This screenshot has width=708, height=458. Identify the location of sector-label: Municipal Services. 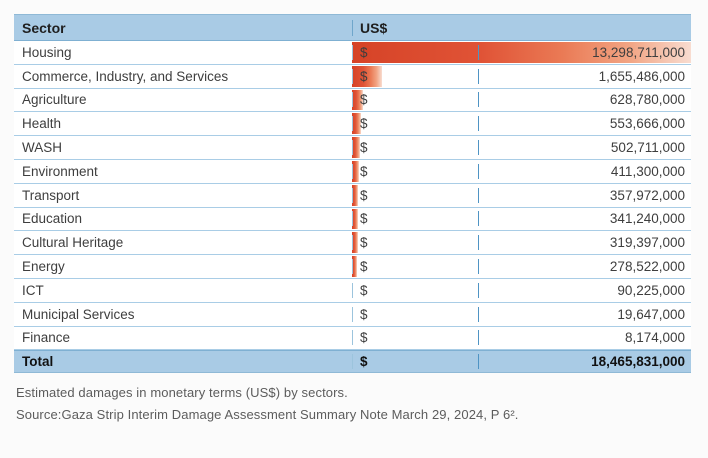
(78, 314).